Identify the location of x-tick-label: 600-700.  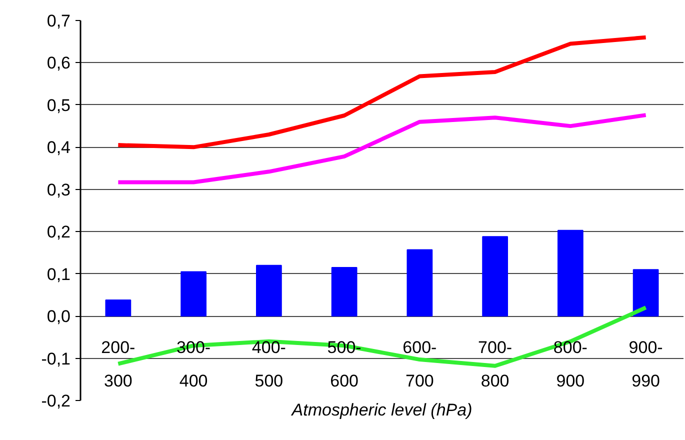
(419, 364).